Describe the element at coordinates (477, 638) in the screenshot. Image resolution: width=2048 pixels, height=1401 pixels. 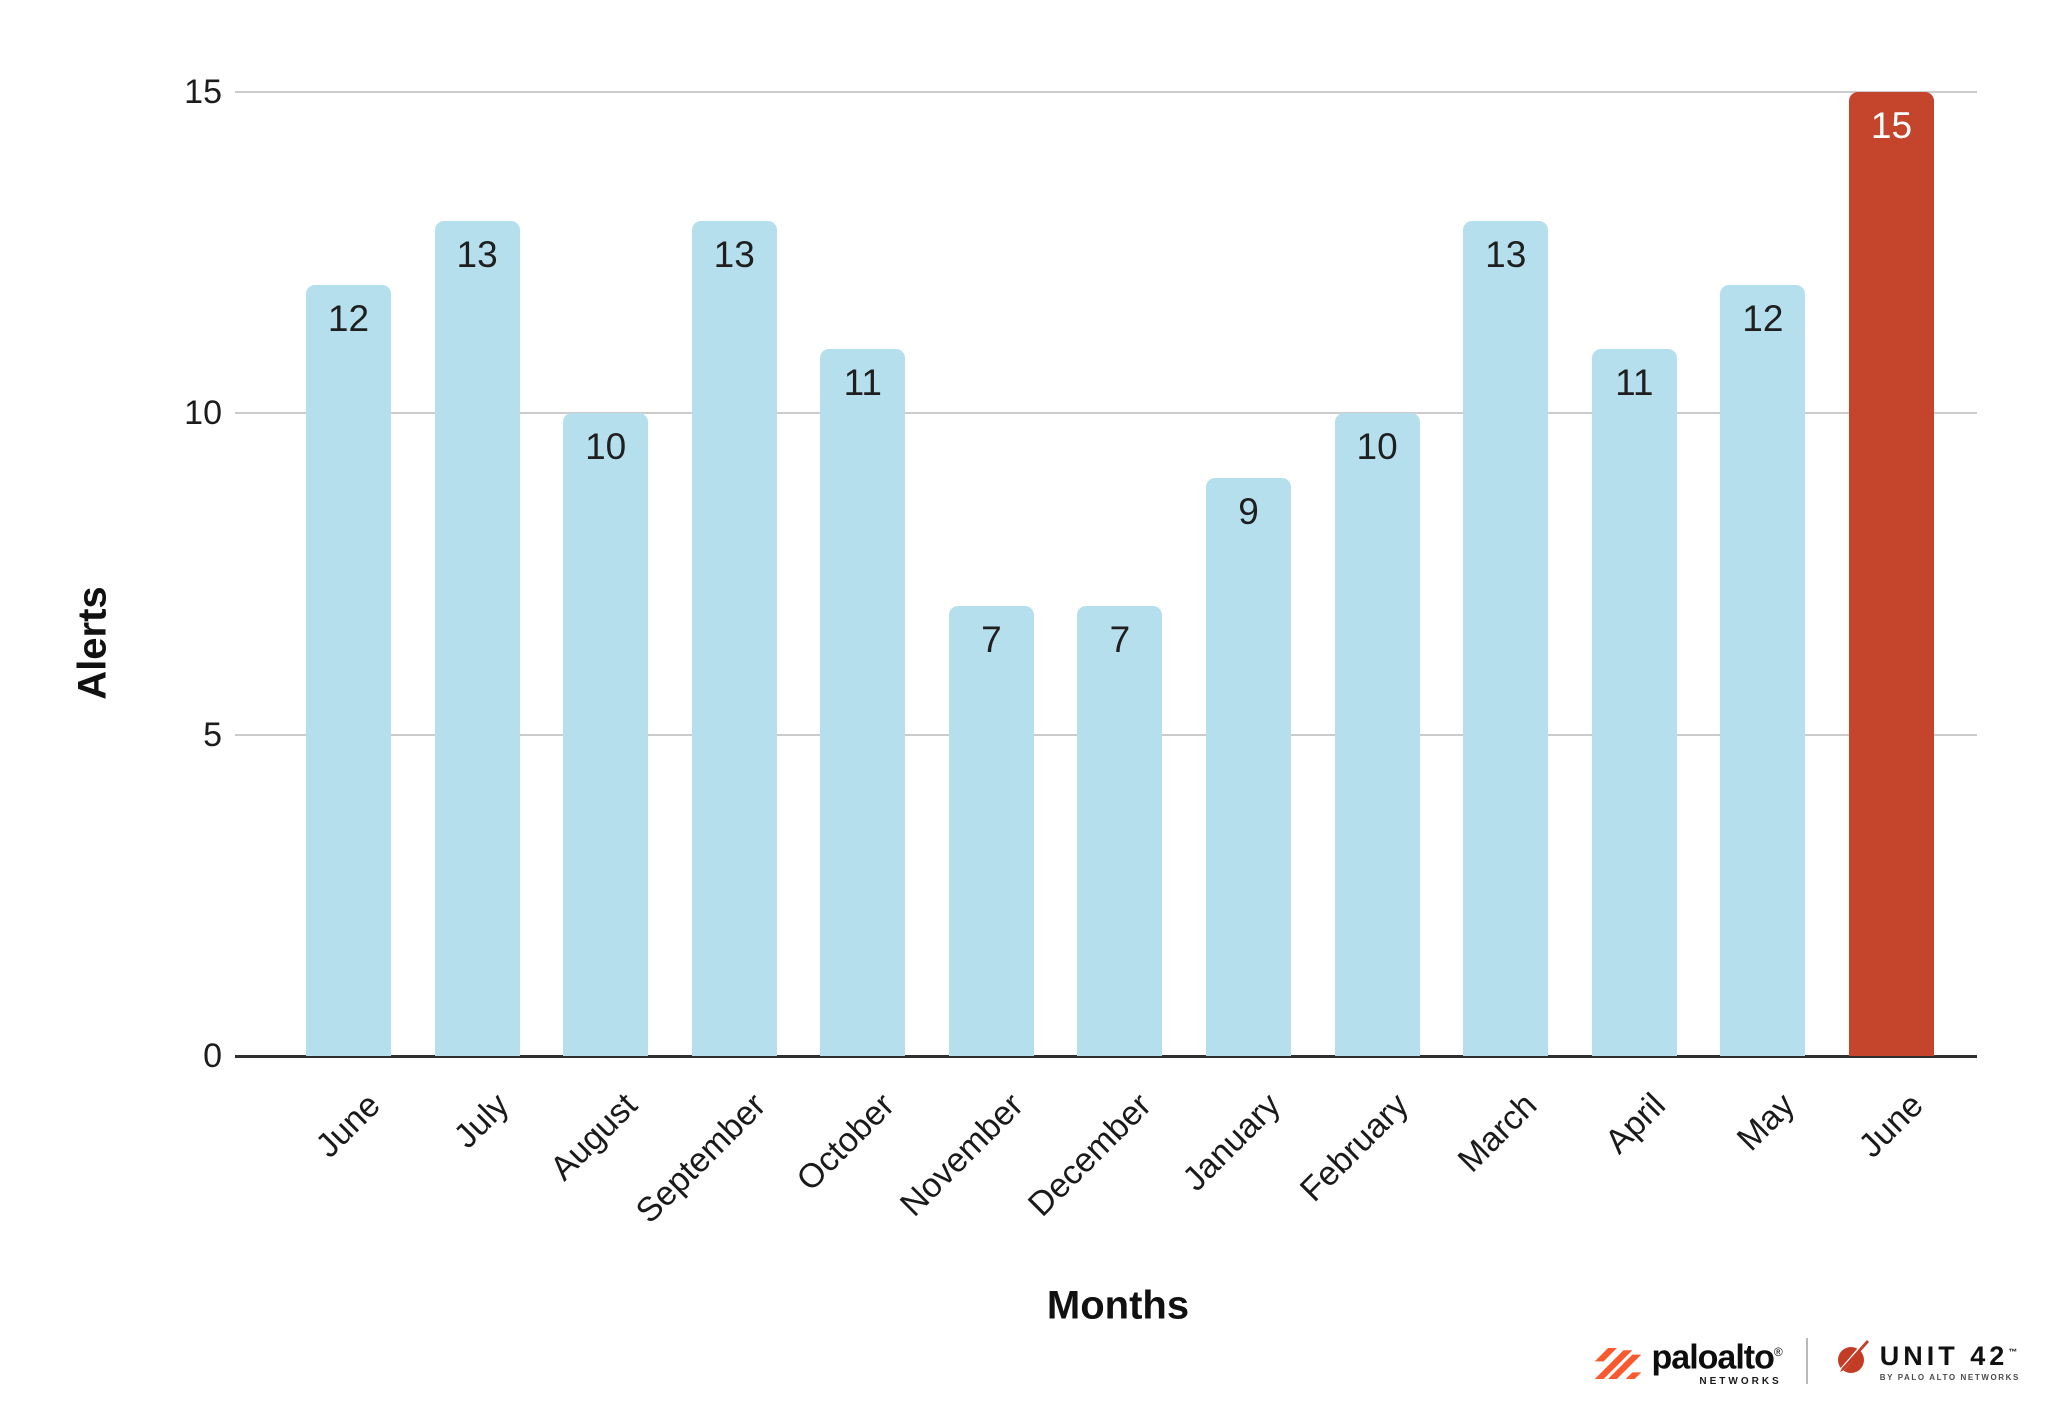
I see `bar-july-1: 13` at that location.